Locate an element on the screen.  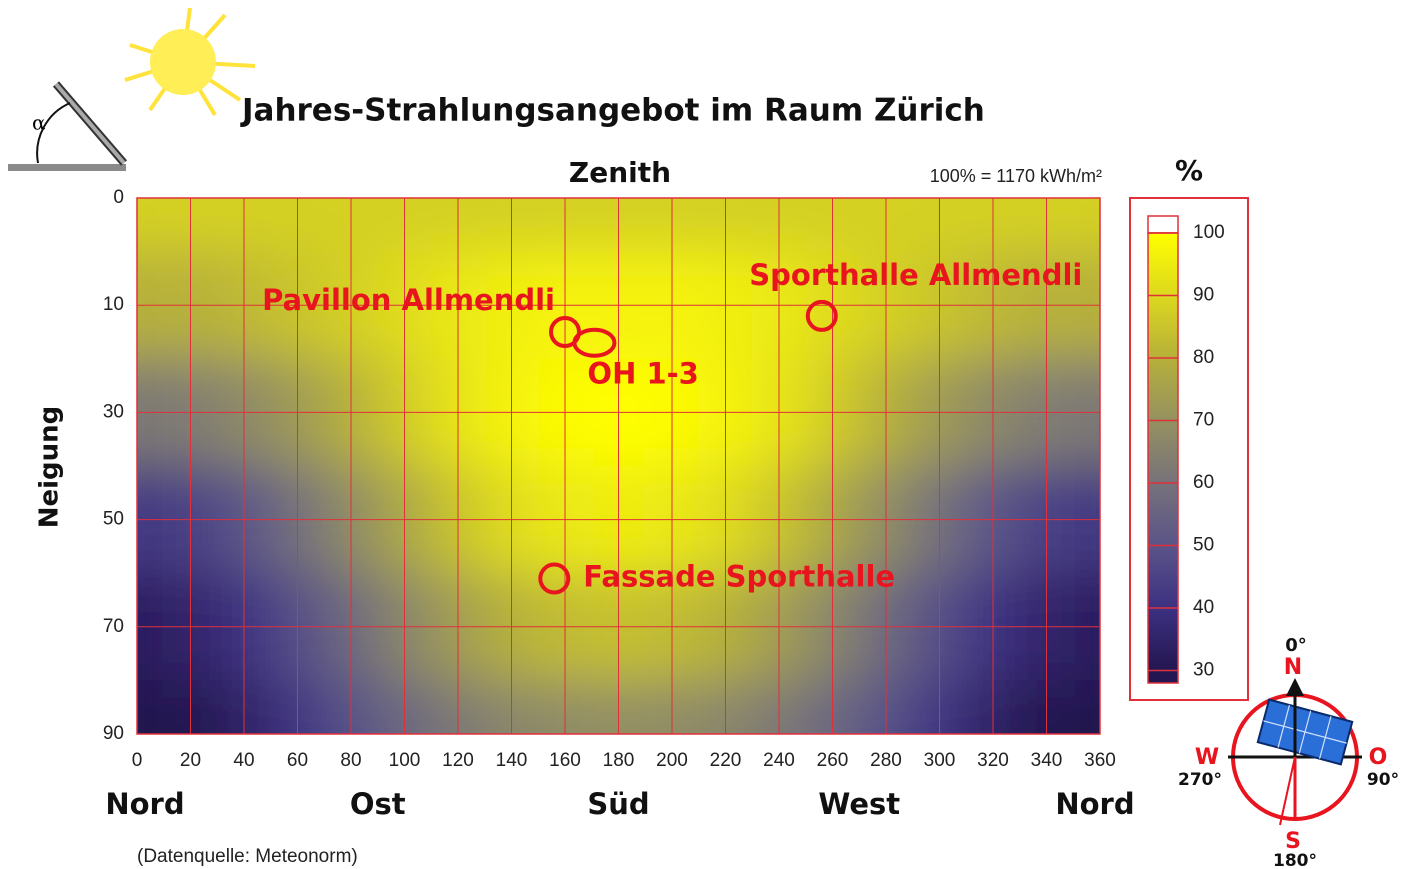
colorbar: 30 40 50 60 70 80 90 100 is located at coordinates (1186, 453).